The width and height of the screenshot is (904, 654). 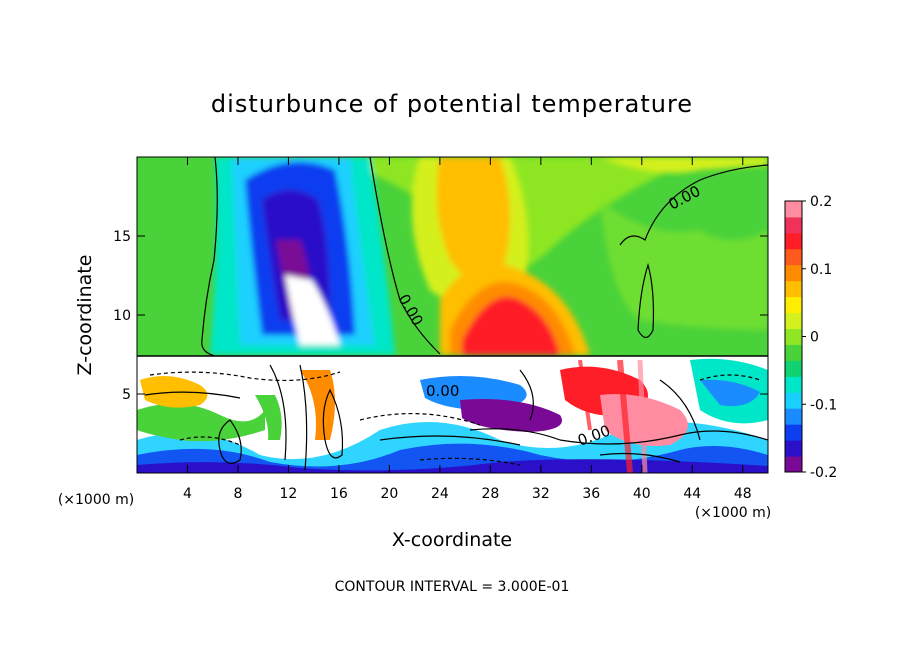 What do you see at coordinates (126, 395) in the screenshot?
I see `y-tick-label: 5` at bounding box center [126, 395].